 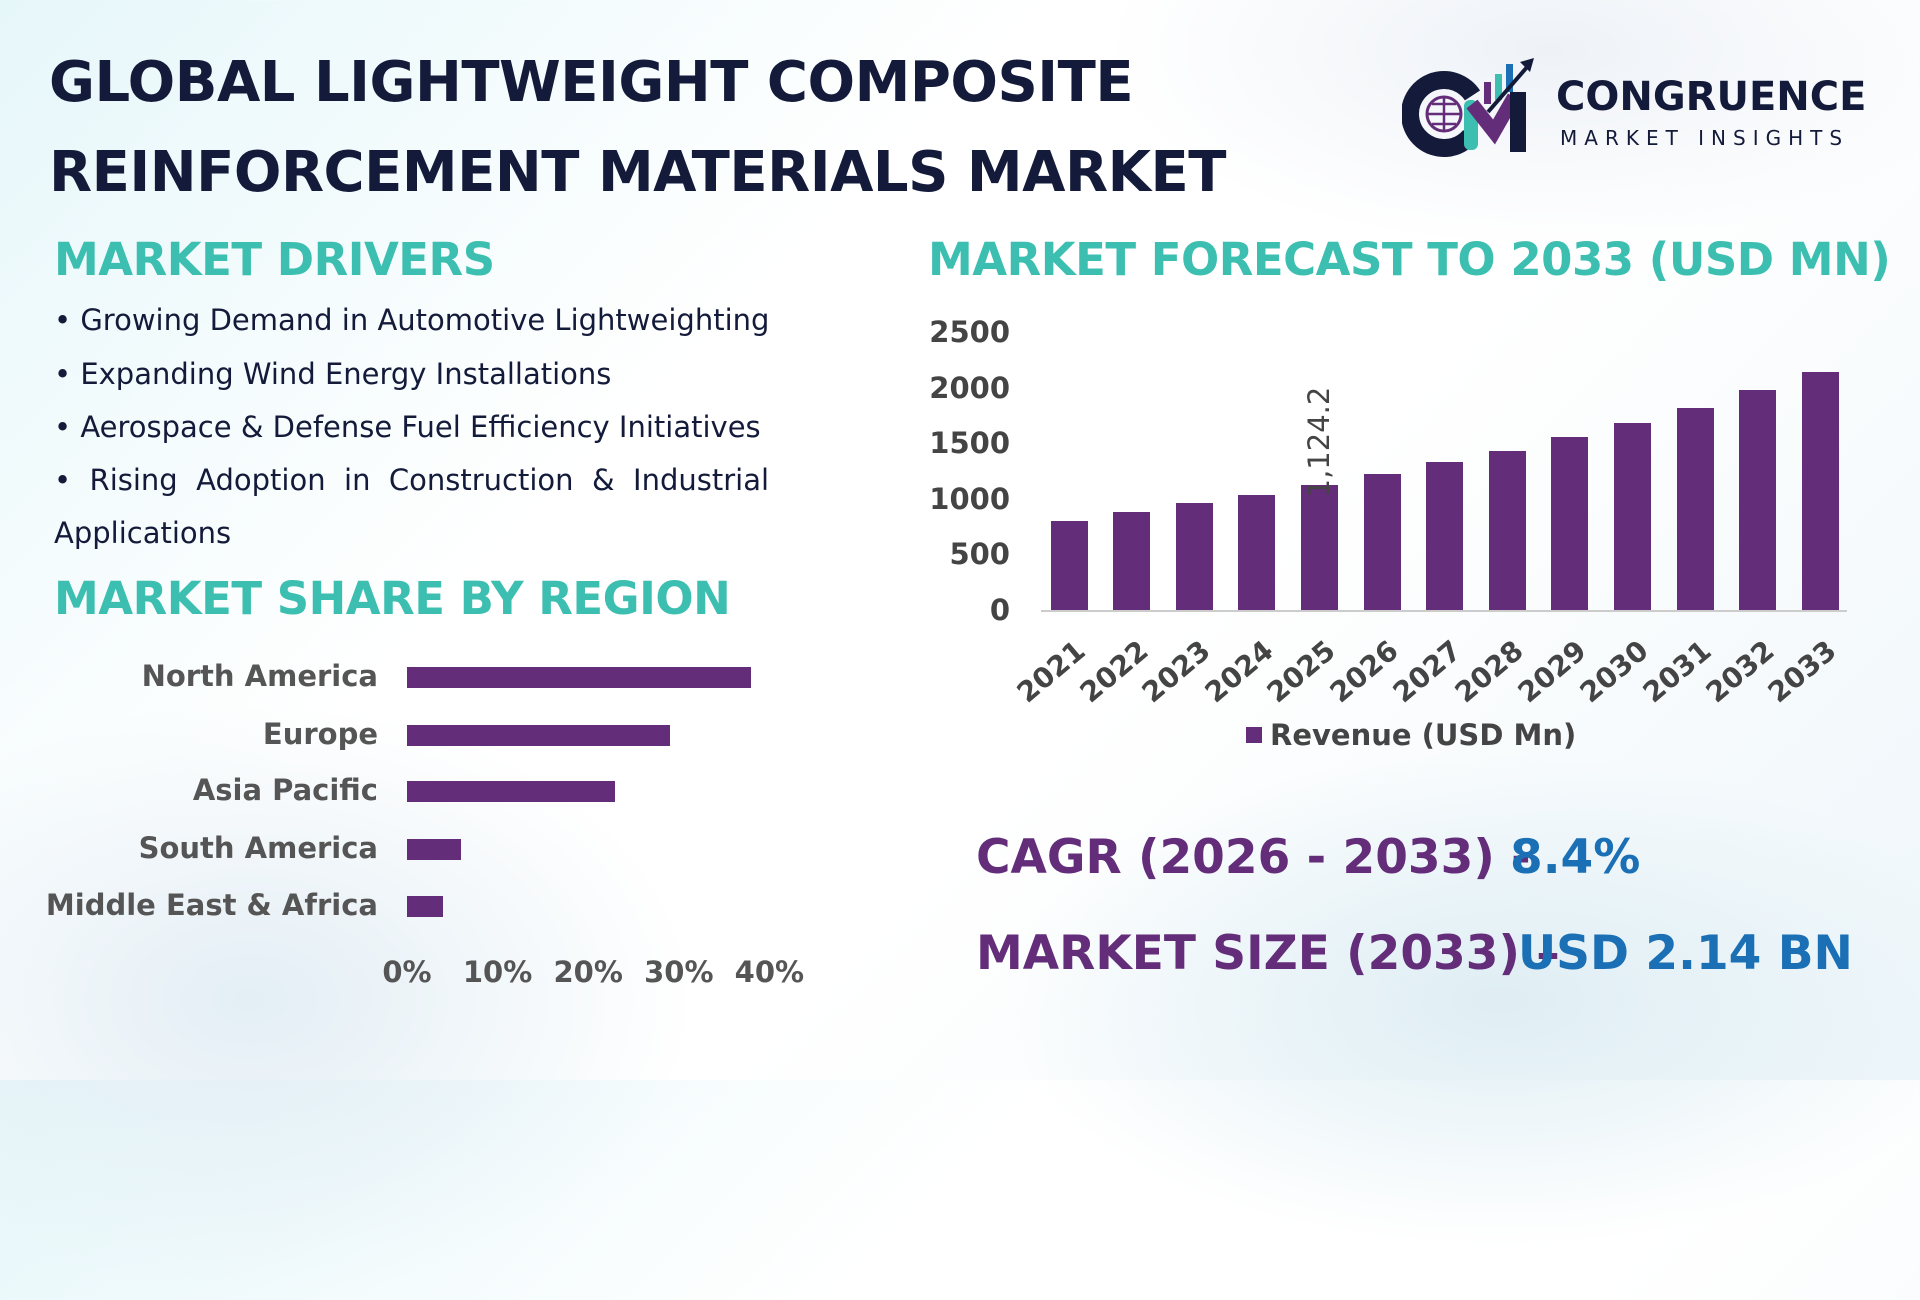 What do you see at coordinates (969, 443) in the screenshot?
I see `y-tick-label: 1500` at bounding box center [969, 443].